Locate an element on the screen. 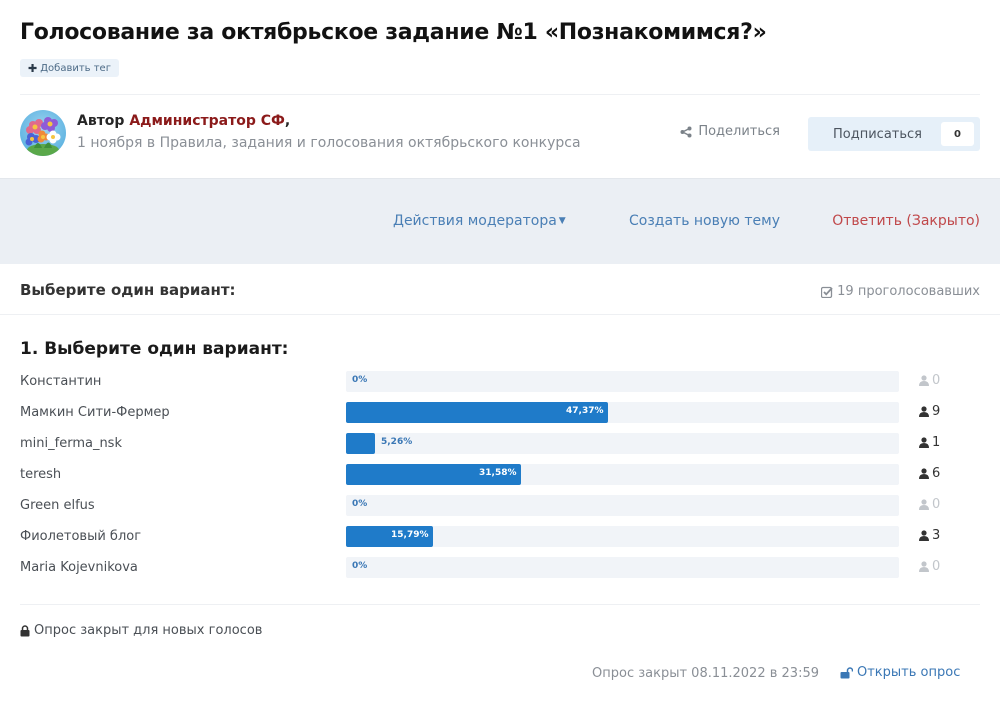  post-date: 1 ноября is located at coordinates (110, 143).